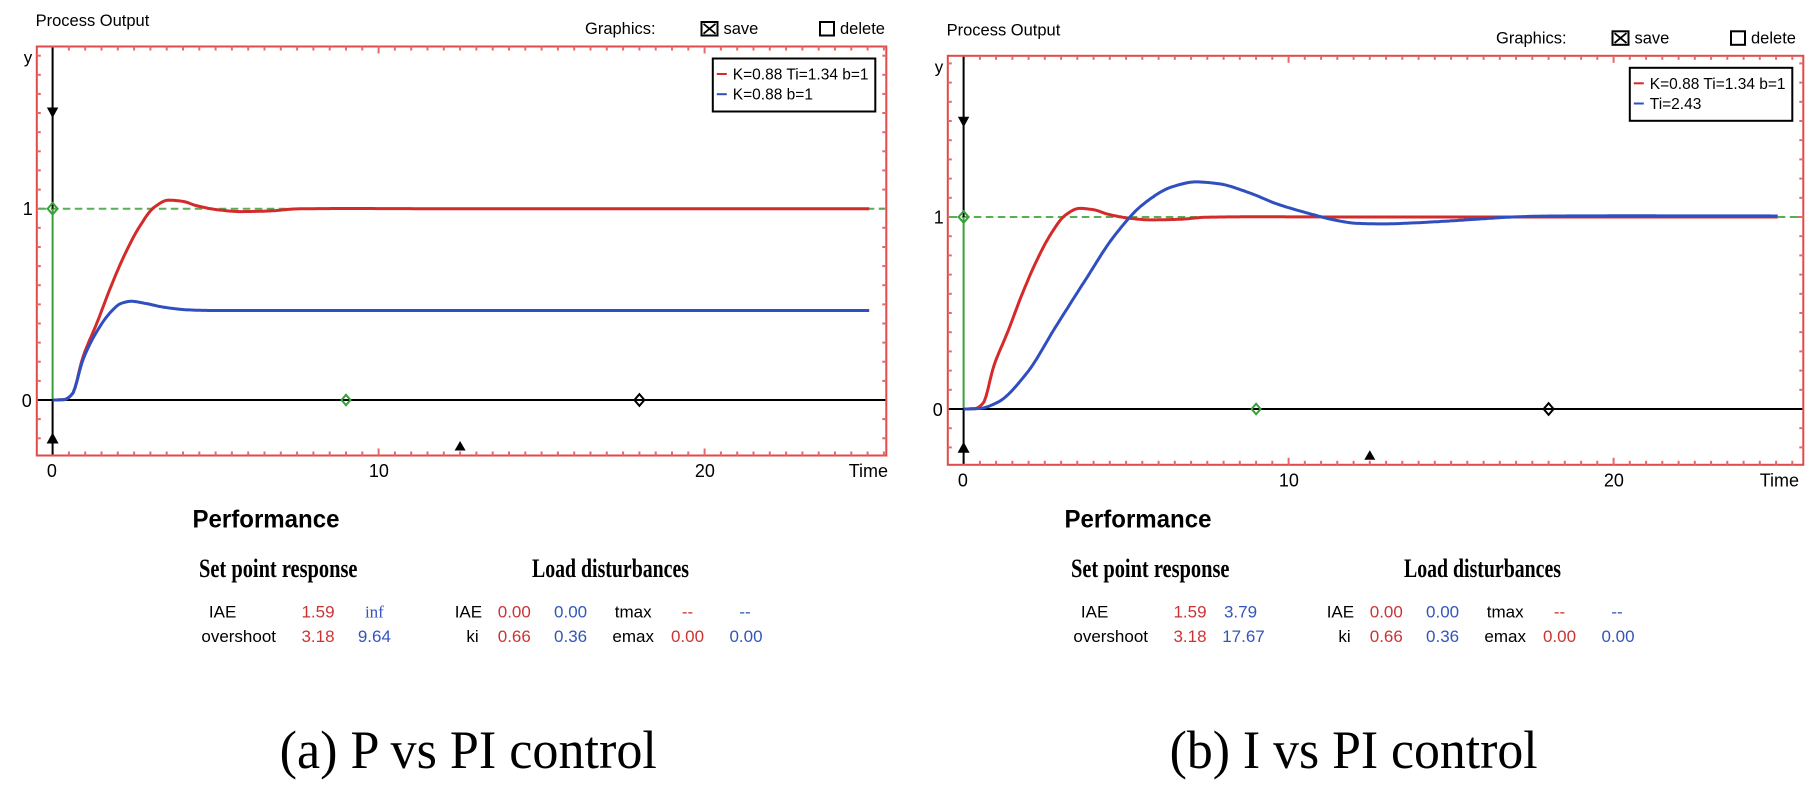  What do you see at coordinates (1676, 104) in the screenshot?
I see `svg-text: Ti=2.43` at bounding box center [1676, 104].